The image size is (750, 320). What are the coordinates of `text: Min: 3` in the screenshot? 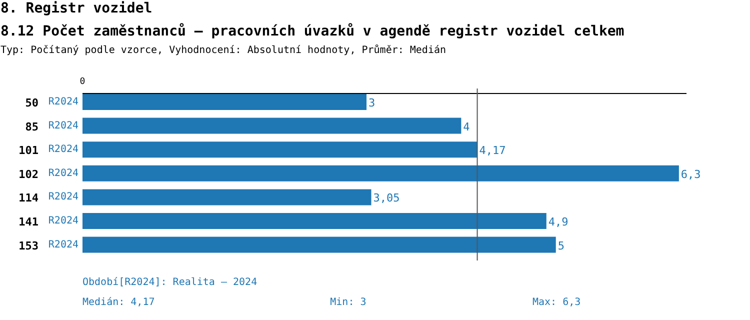 It's located at (348, 302).